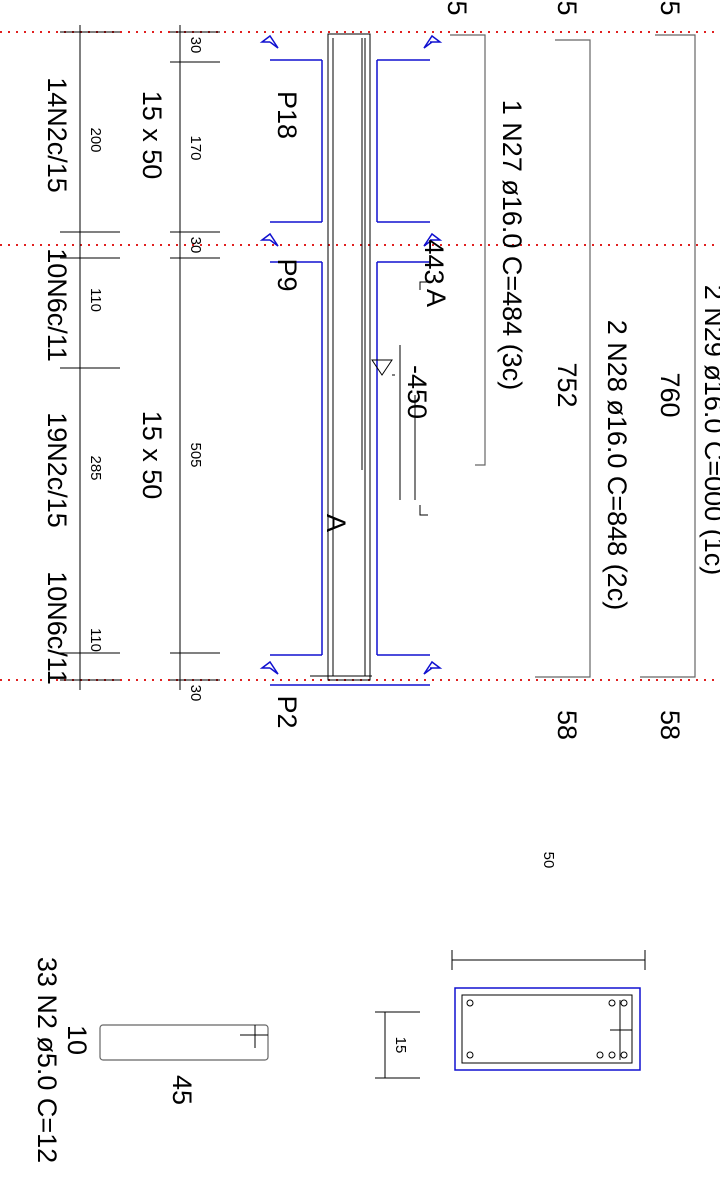 The width and height of the screenshot is (720, 1177). Describe the element at coordinates (140, 357) in the screenshot. I see `dimension-lines` at that location.